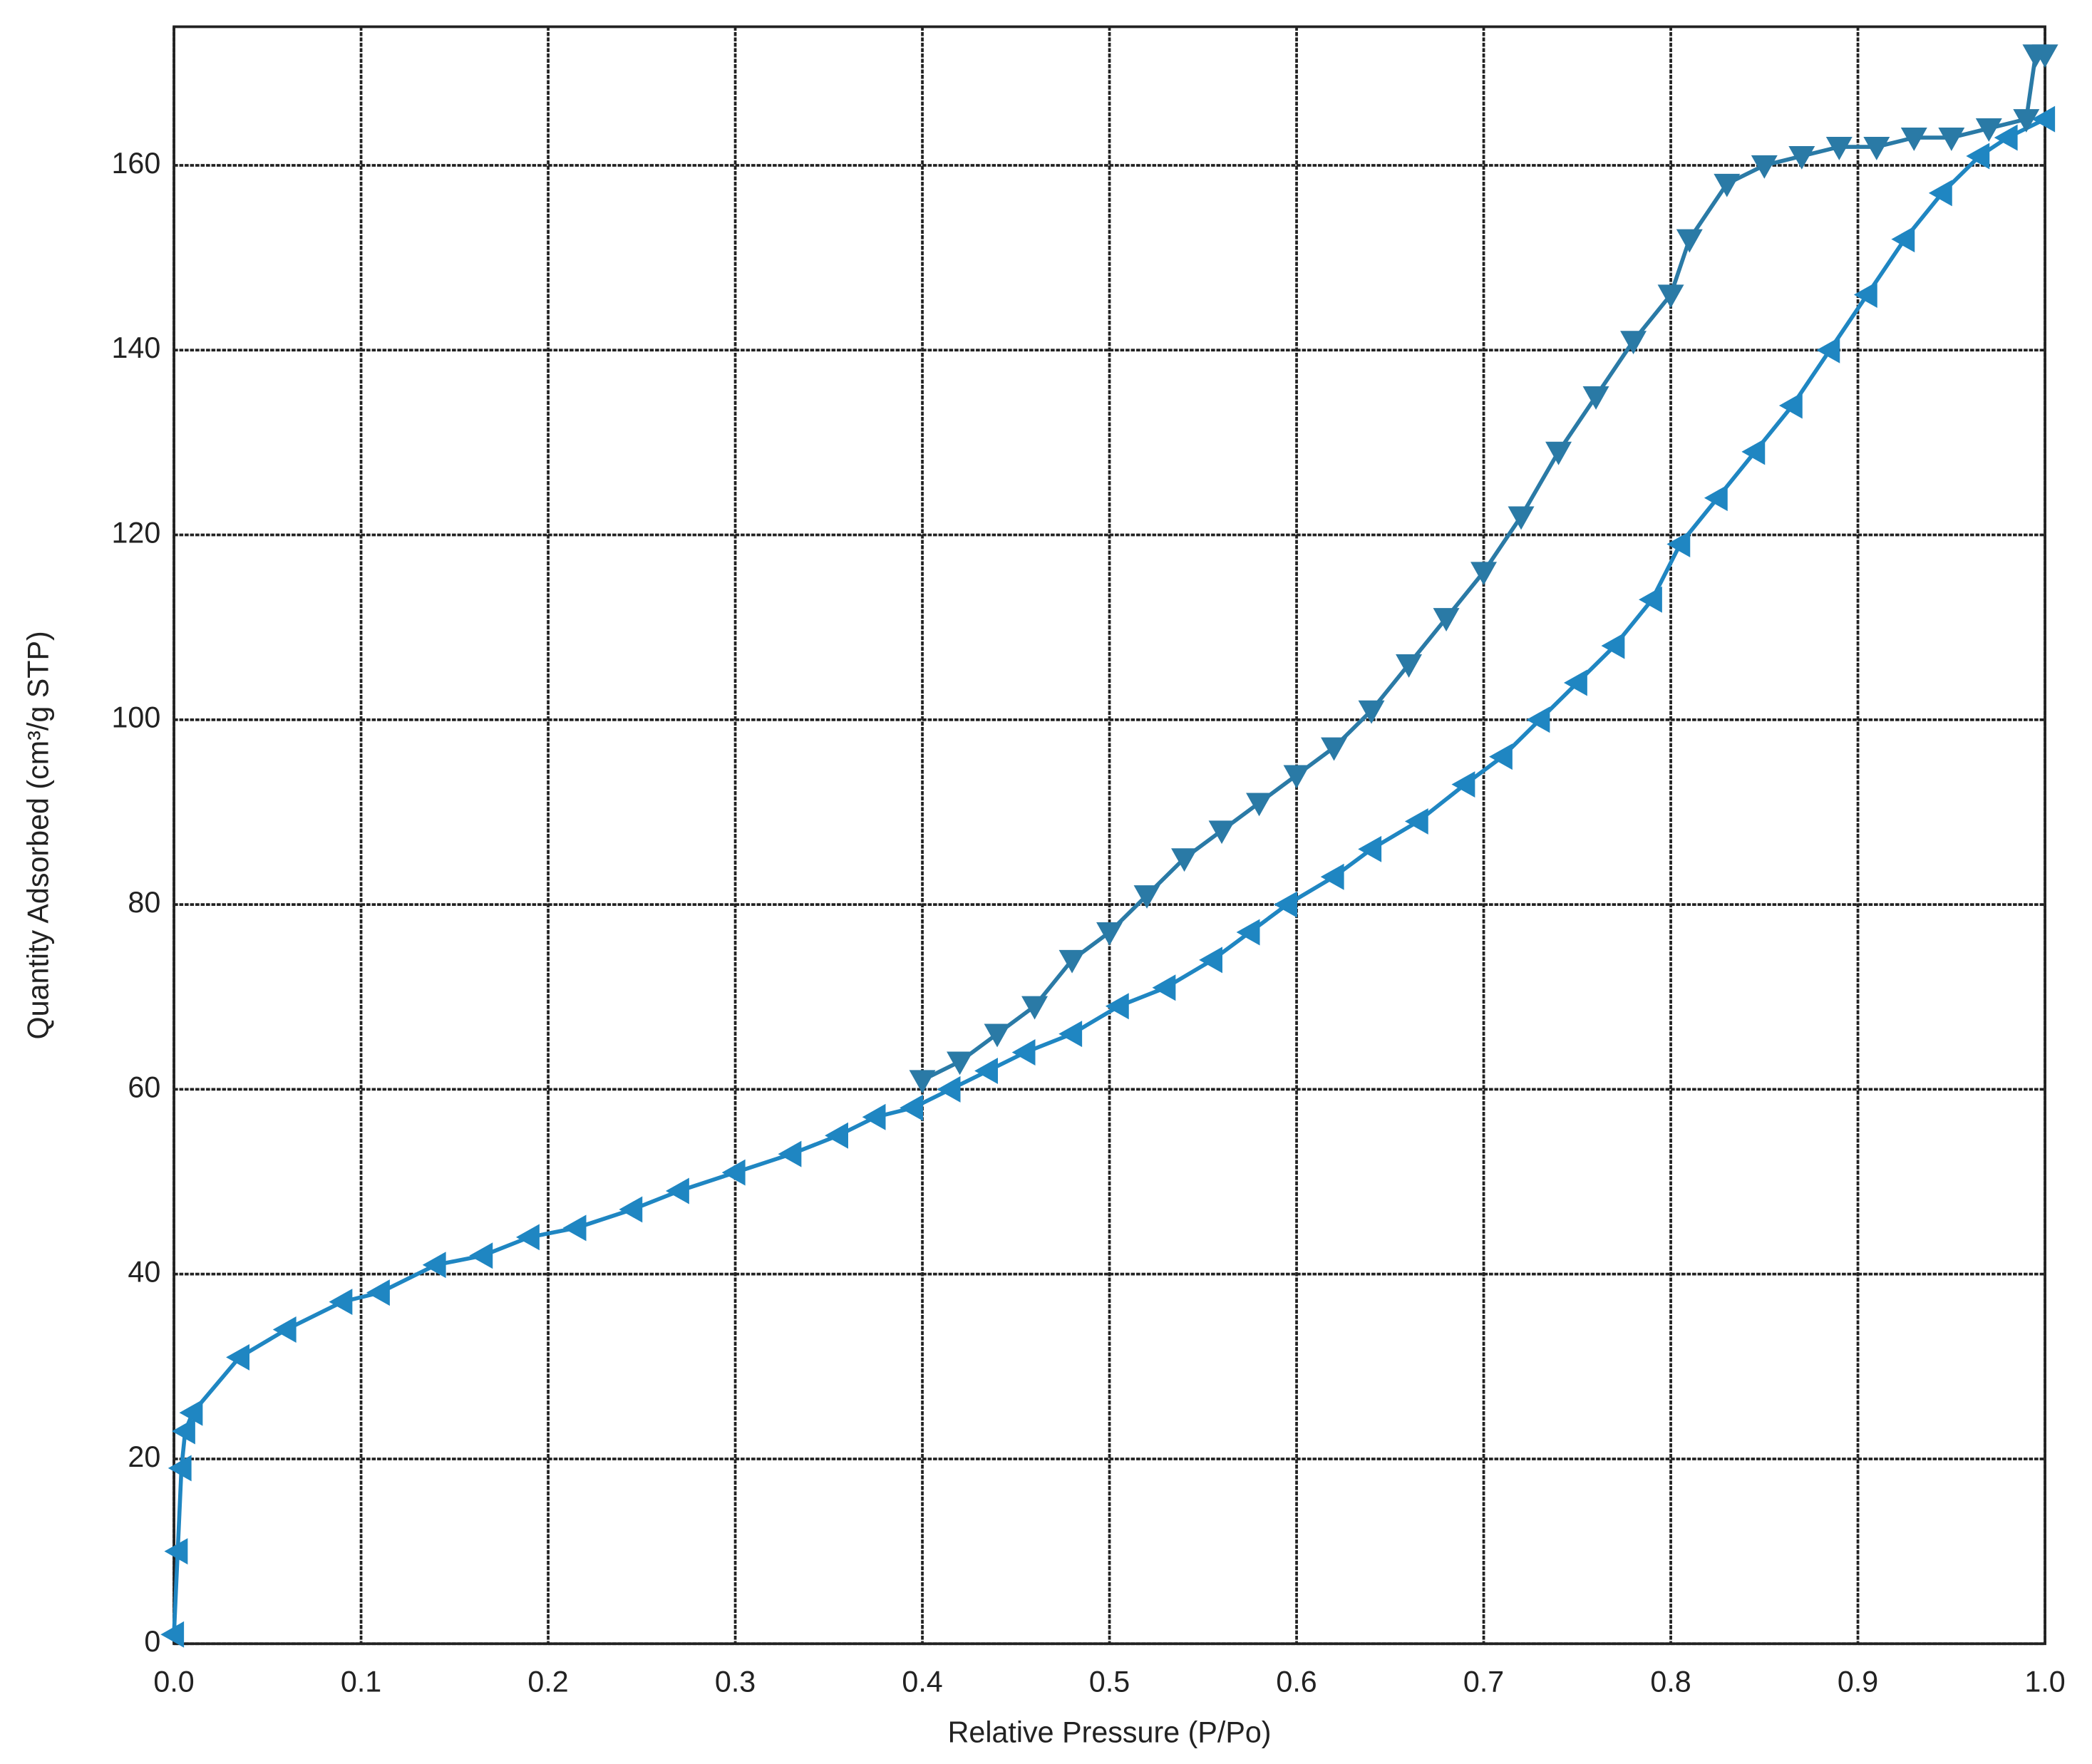 The width and height of the screenshot is (2092, 1764). I want to click on x-tick-label: 0.6, so click(1296, 1681).